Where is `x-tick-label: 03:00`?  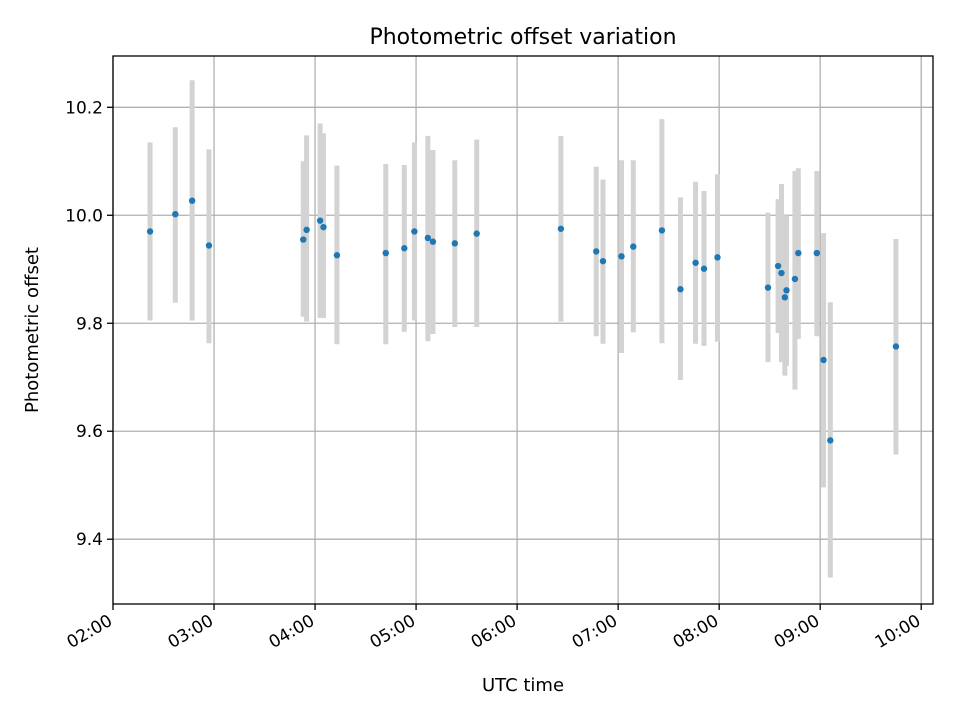
x-tick-label: 03:00 is located at coordinates (191, 632).